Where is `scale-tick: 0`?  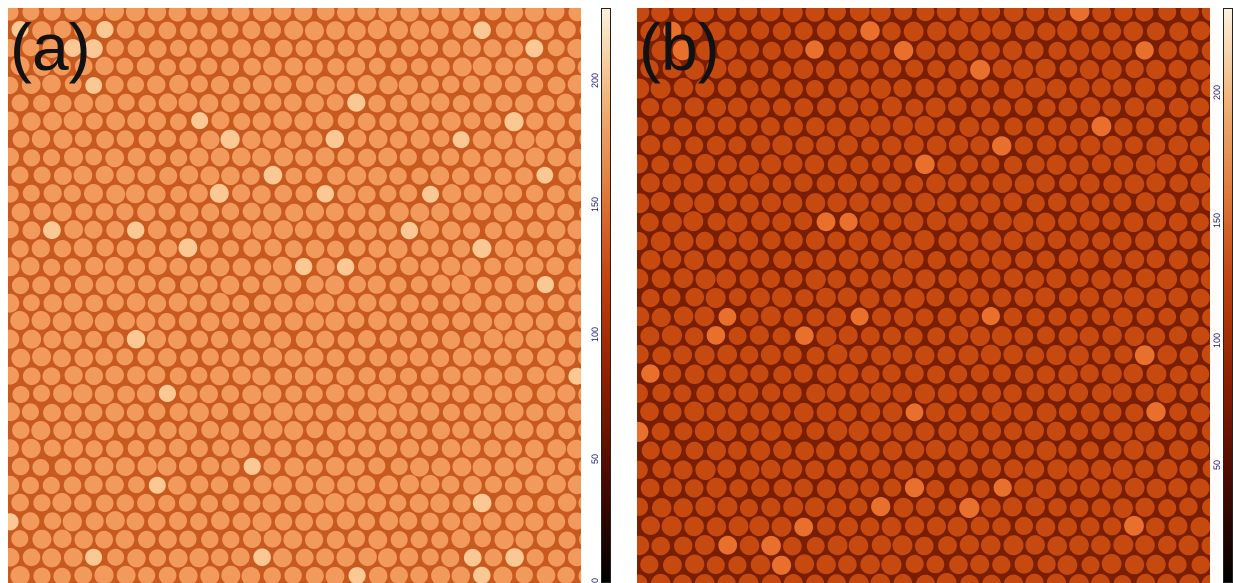
scale-tick: 0 is located at coordinates (595, 580).